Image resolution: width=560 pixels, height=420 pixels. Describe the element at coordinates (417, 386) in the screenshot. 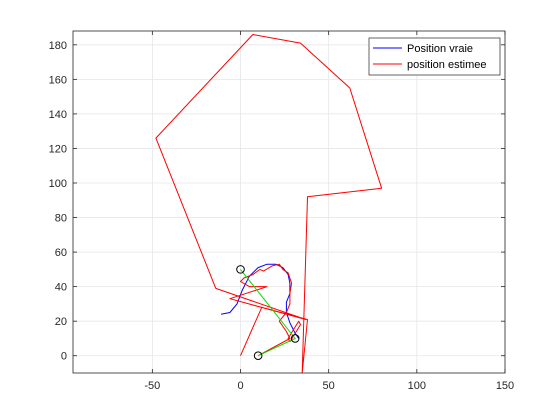

I see `x-tick-label: 100` at that location.